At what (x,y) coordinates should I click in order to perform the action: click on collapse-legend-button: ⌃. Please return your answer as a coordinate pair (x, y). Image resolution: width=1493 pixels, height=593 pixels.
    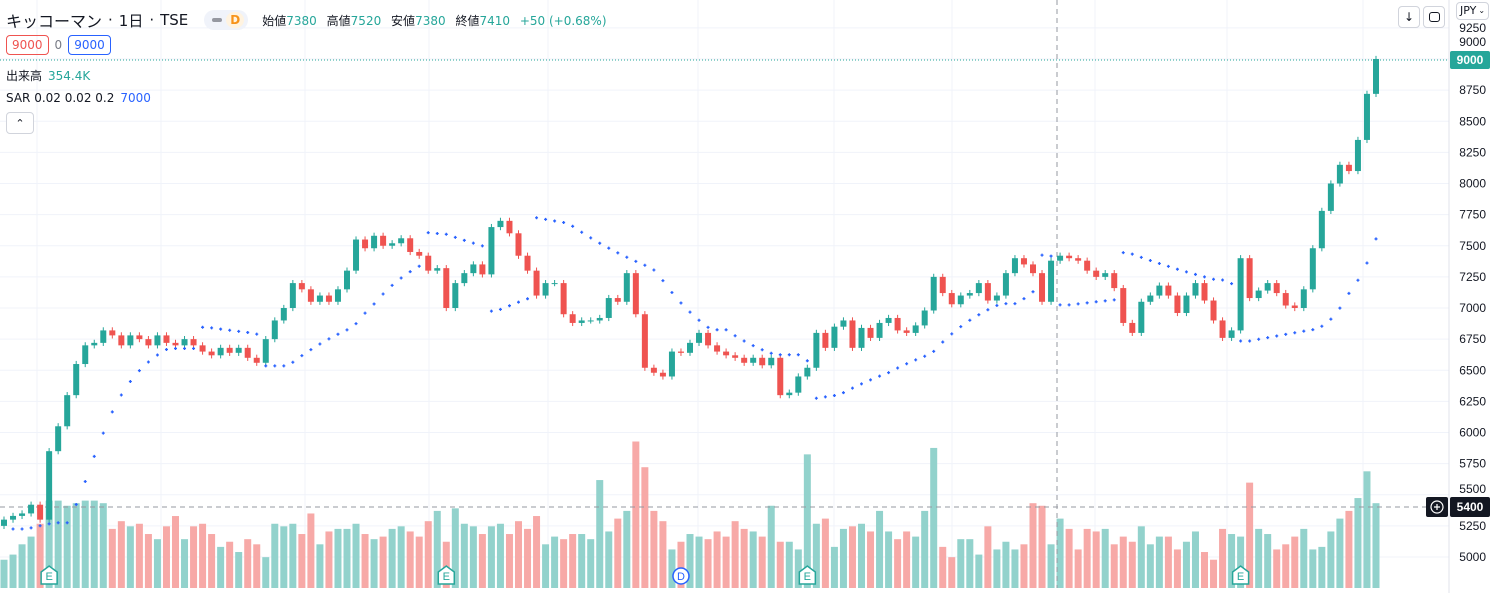
    Looking at the image, I should click on (20, 123).